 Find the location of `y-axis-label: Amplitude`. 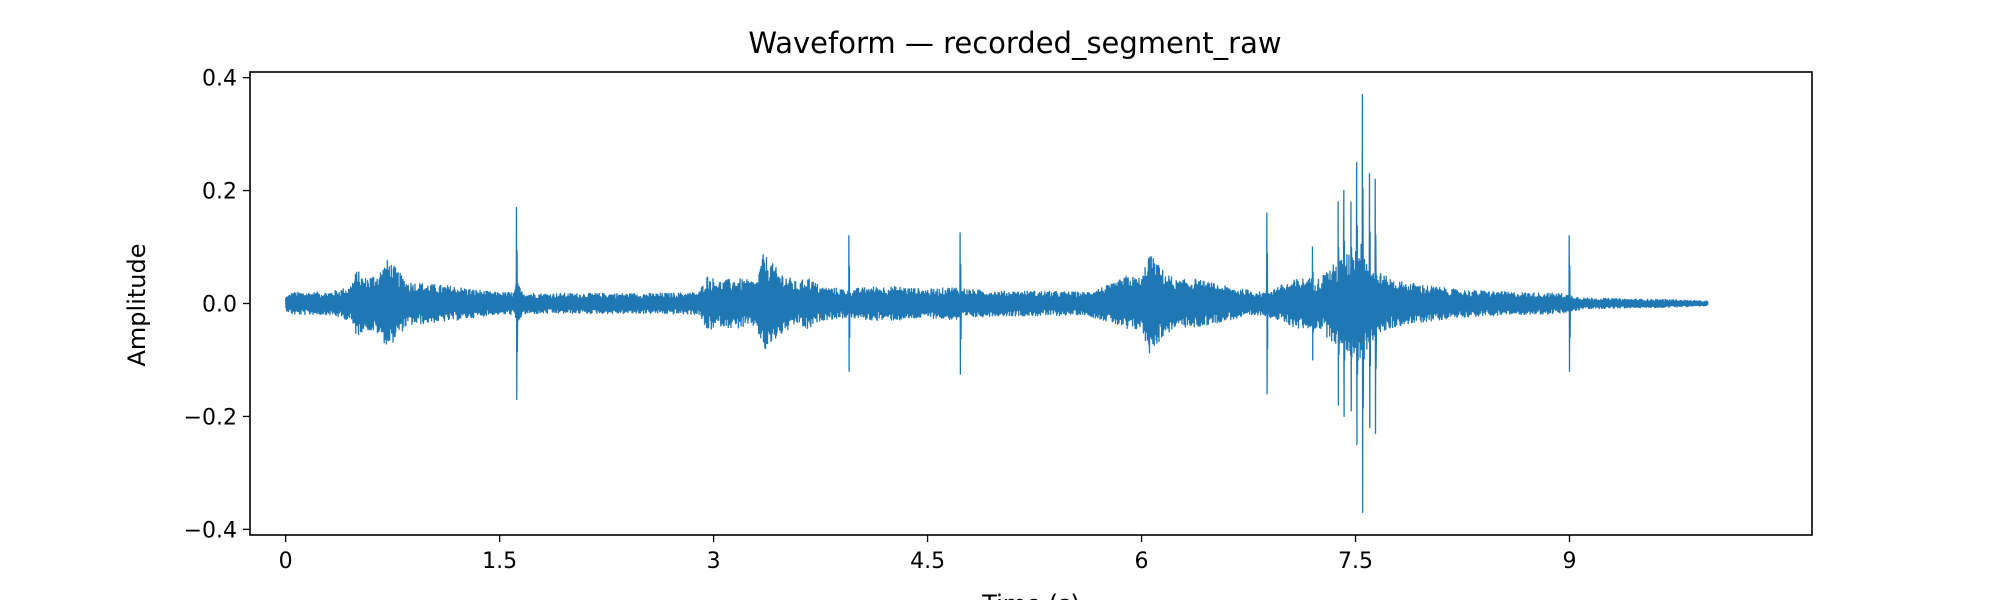

y-axis-label: Amplitude is located at coordinates (137, 305).